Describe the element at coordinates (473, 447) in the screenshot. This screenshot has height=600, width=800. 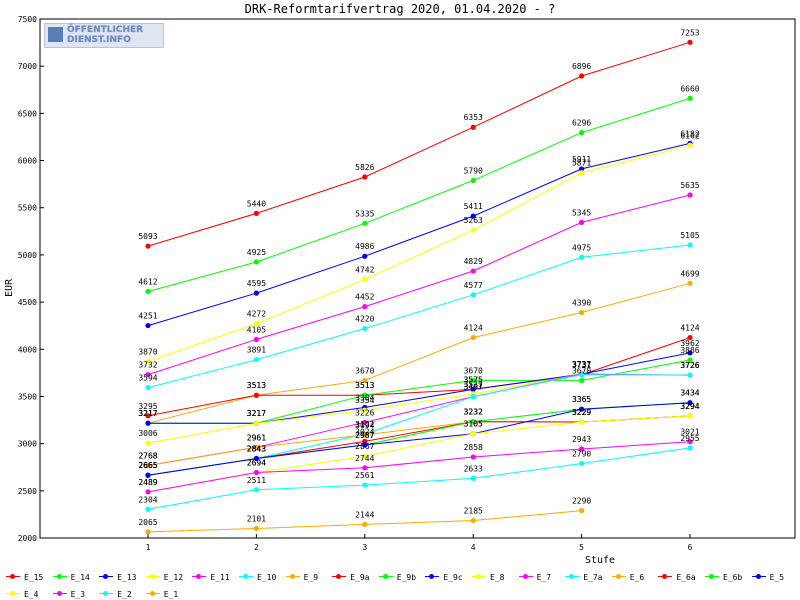
I see `data-label: 2858` at that location.